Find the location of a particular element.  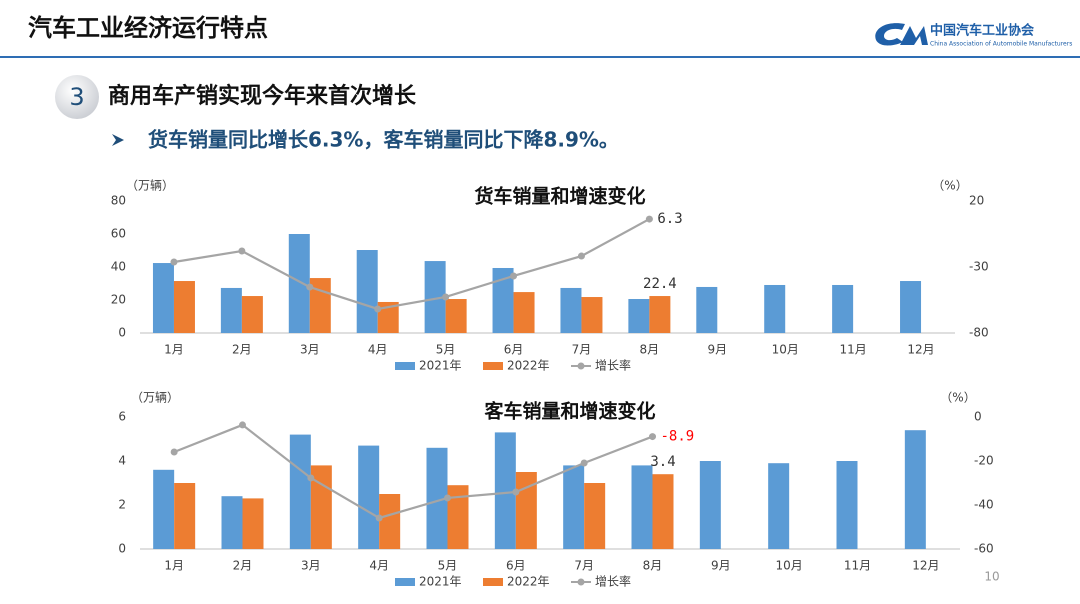

data-label: 6.3 is located at coordinates (669, 219).